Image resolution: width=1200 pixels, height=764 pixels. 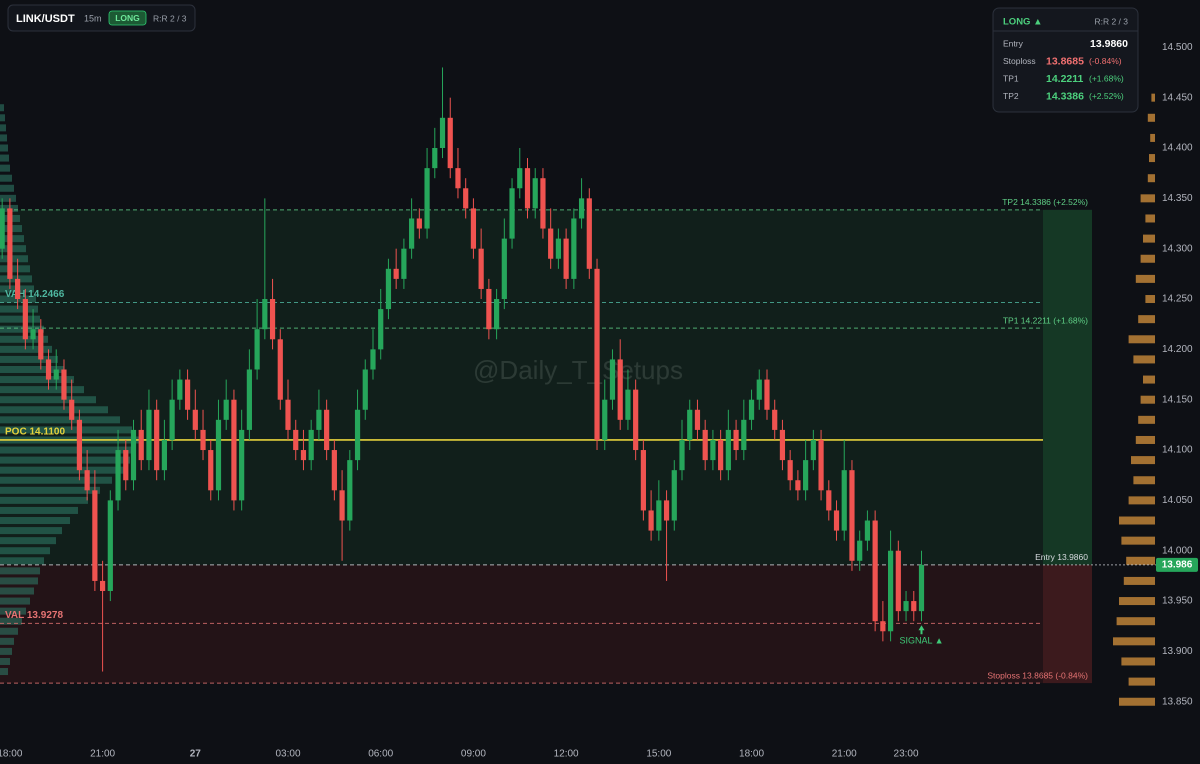 I want to click on level-label: Entry 13.9860, so click(x=1061, y=557).